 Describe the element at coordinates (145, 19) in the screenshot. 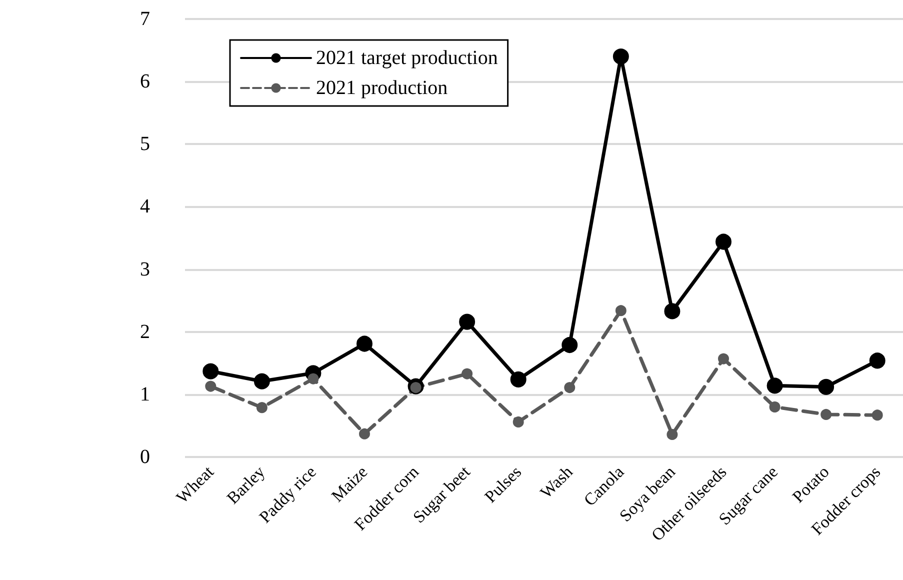

I see `y-tick-label: 7` at that location.